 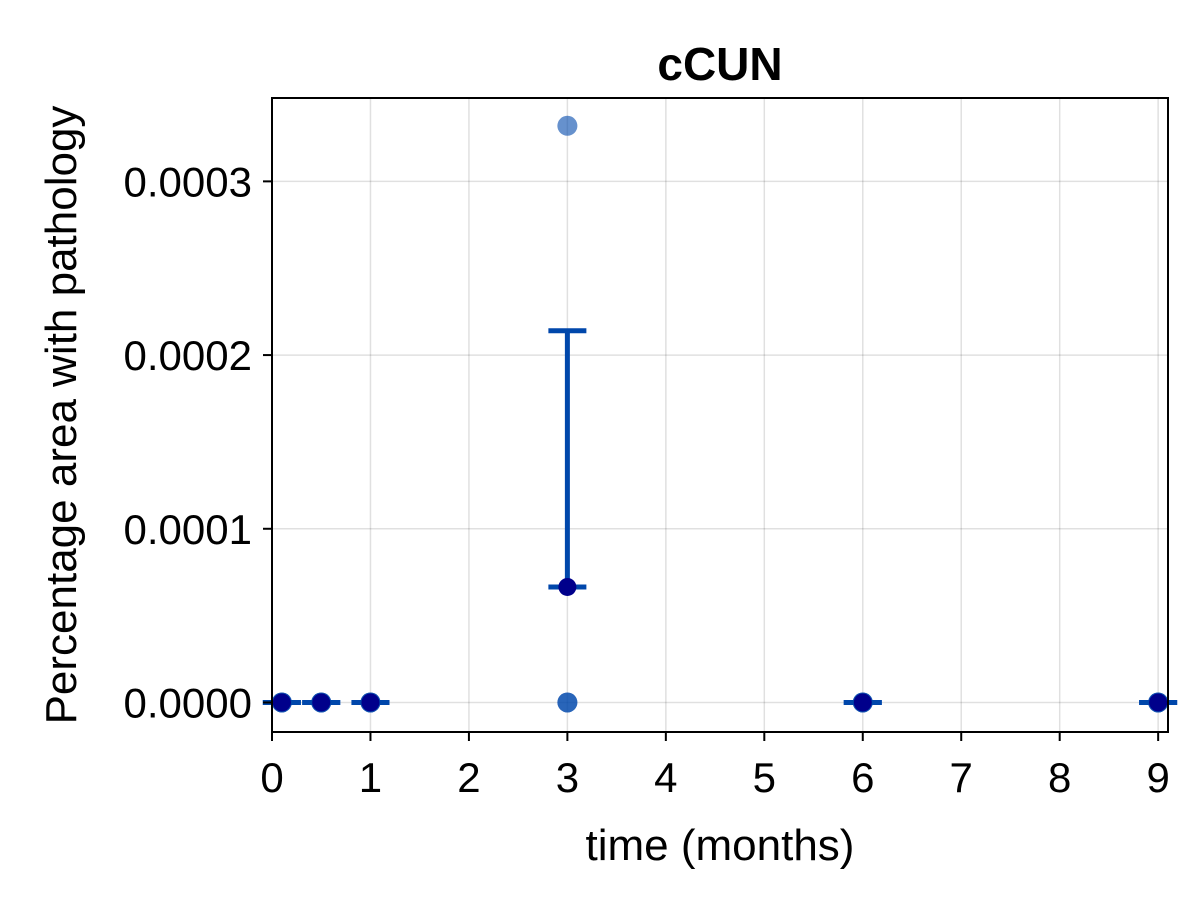 What do you see at coordinates (1059, 777) in the screenshot?
I see `x-tick-label: 8` at bounding box center [1059, 777].